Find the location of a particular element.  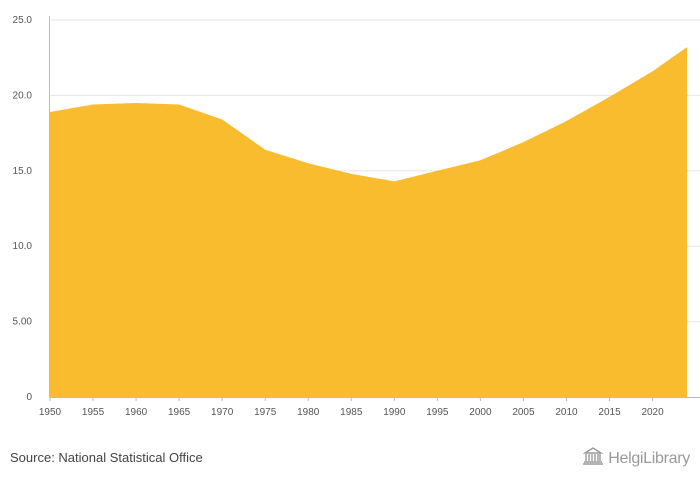

y-tick-label: 0 is located at coordinates (29, 397).